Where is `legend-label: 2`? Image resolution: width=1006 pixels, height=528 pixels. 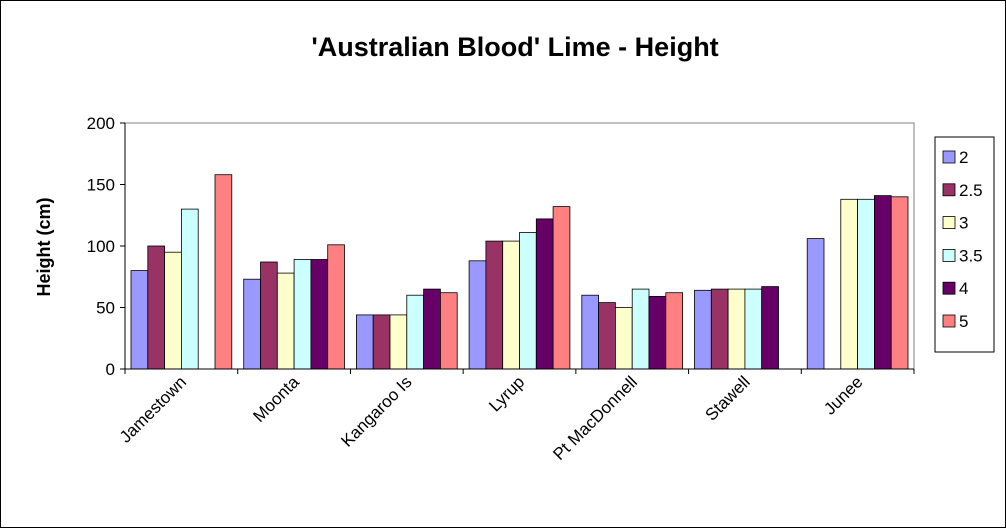
legend-label: 2 is located at coordinates (963, 157).